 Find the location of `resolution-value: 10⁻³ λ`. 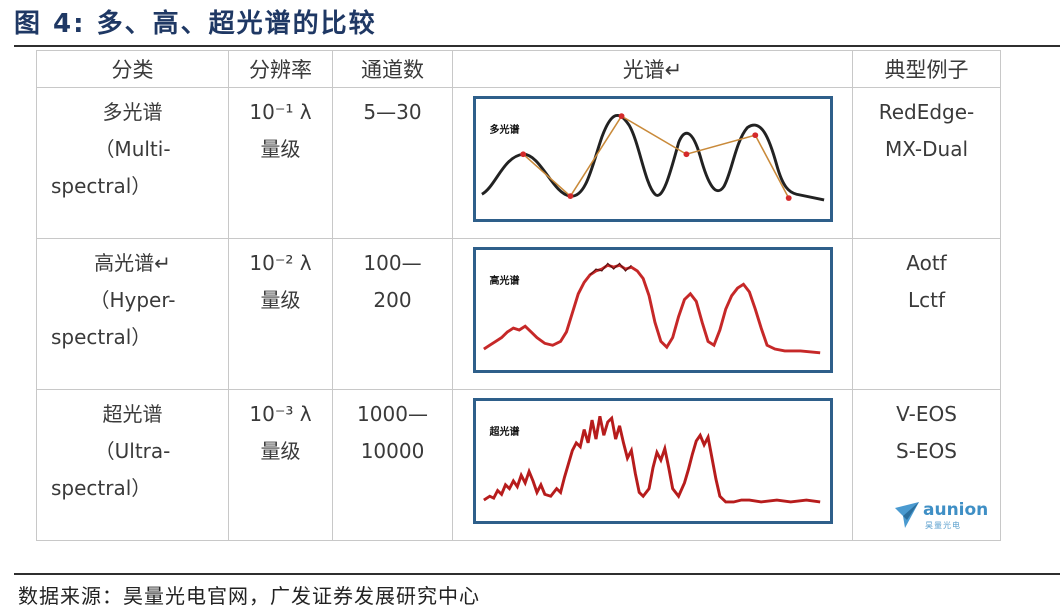

resolution-value: 10⁻³ λ is located at coordinates (280, 414).